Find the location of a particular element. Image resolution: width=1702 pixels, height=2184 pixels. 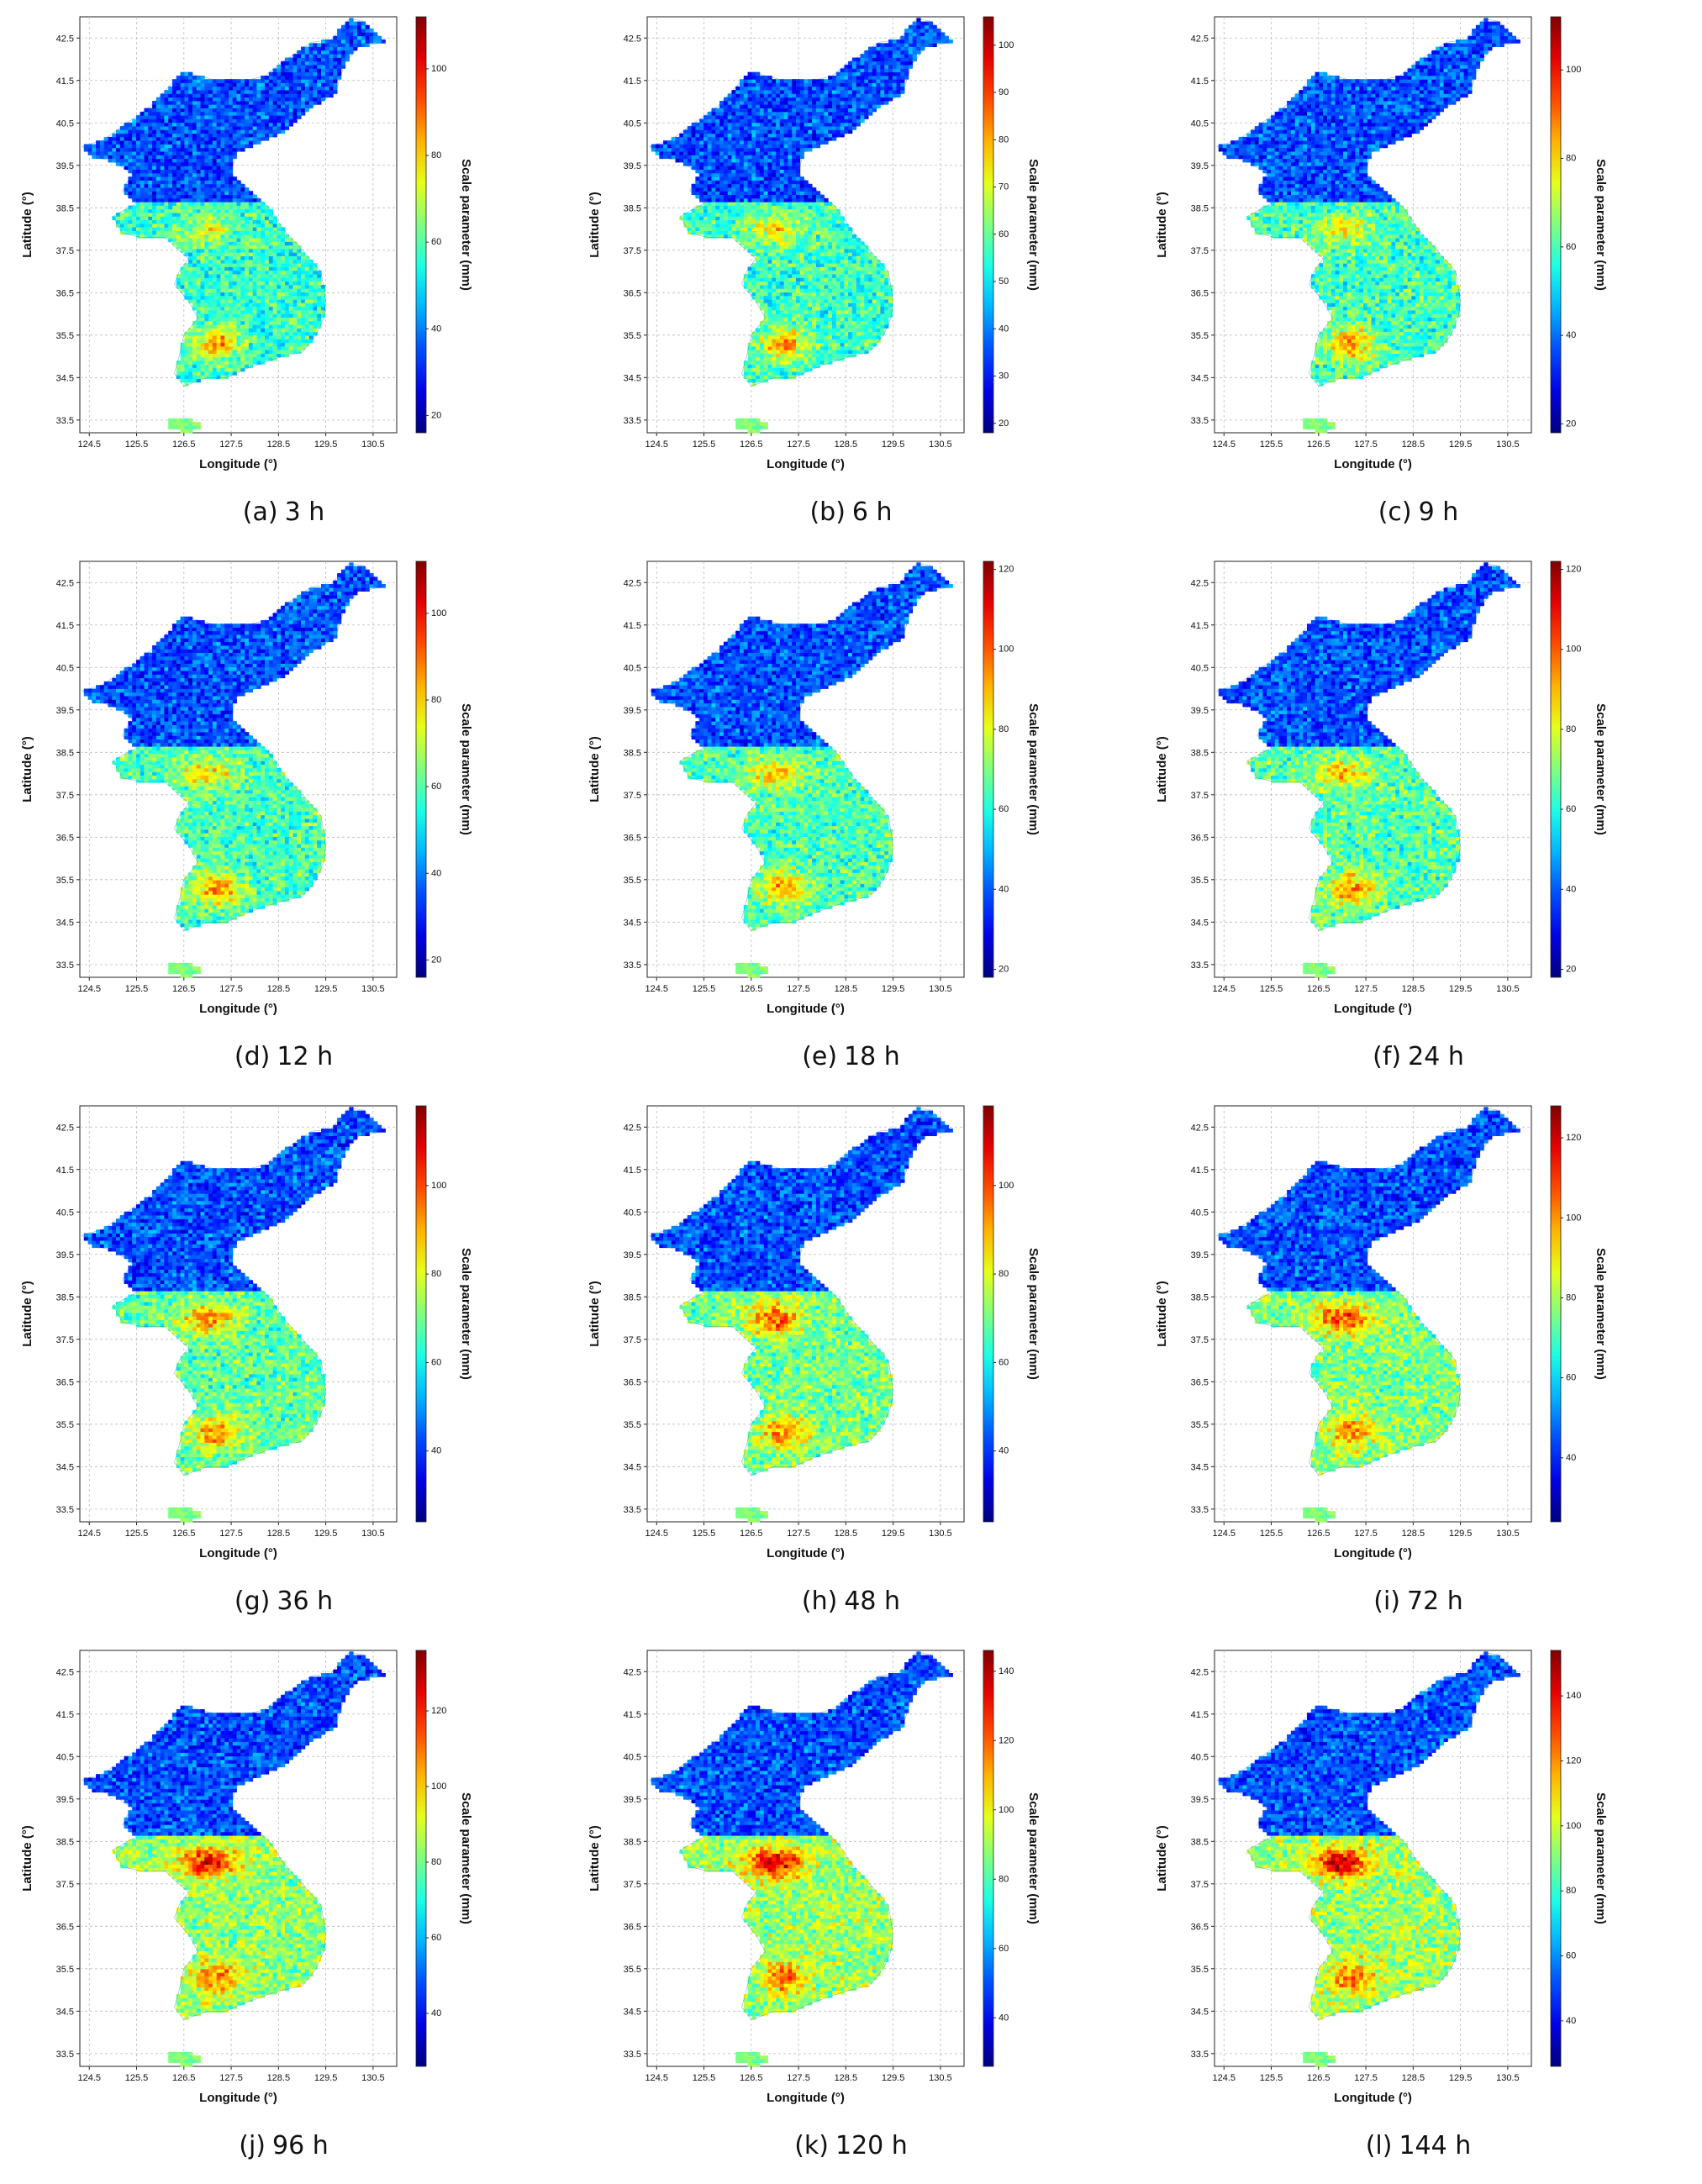

colorbar-tick-label: 120 is located at coordinates (1006, 1740).